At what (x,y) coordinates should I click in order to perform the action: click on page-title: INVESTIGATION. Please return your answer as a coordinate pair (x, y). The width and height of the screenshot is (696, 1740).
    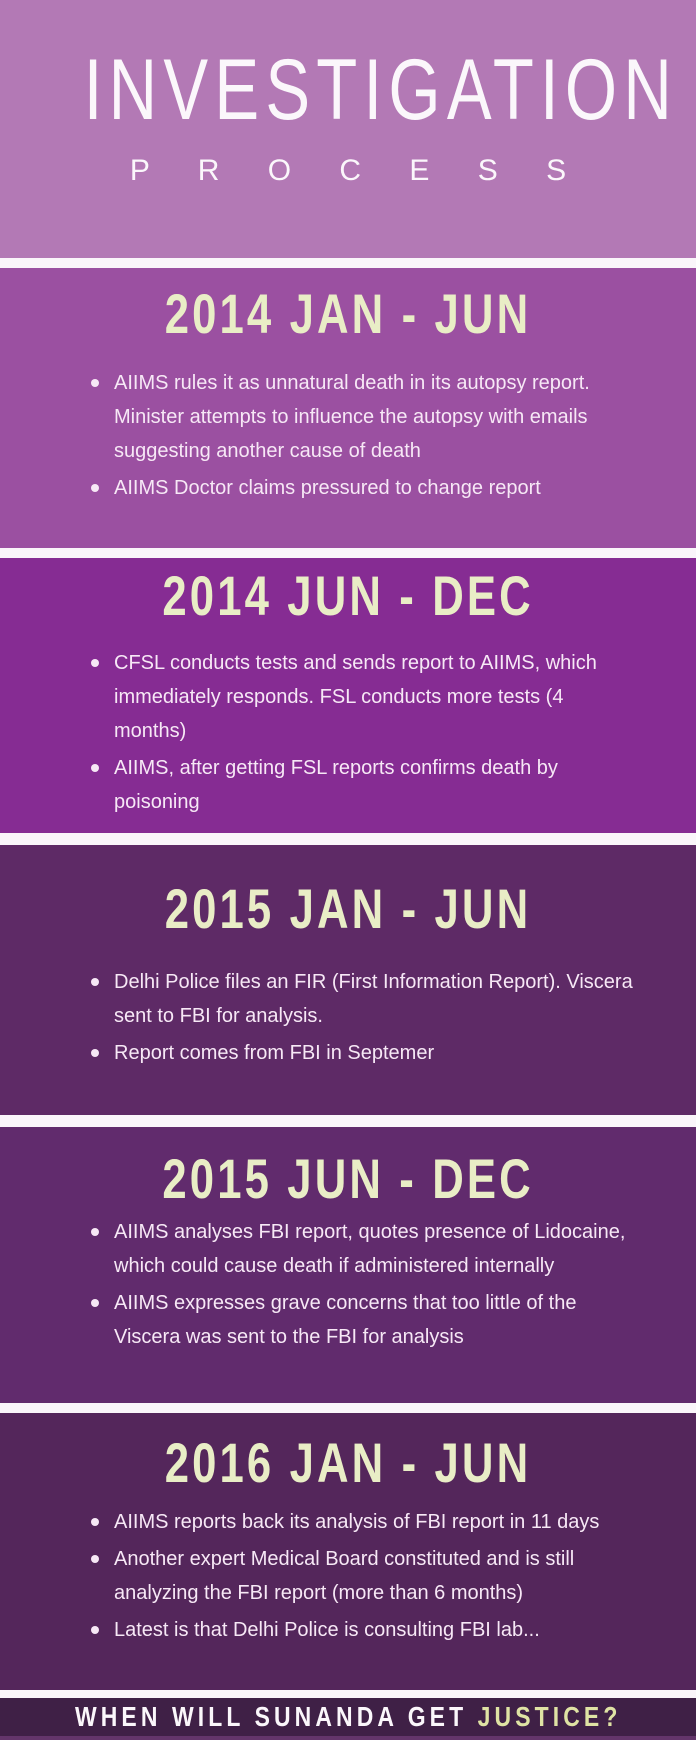
    Looking at the image, I should click on (348, 90).